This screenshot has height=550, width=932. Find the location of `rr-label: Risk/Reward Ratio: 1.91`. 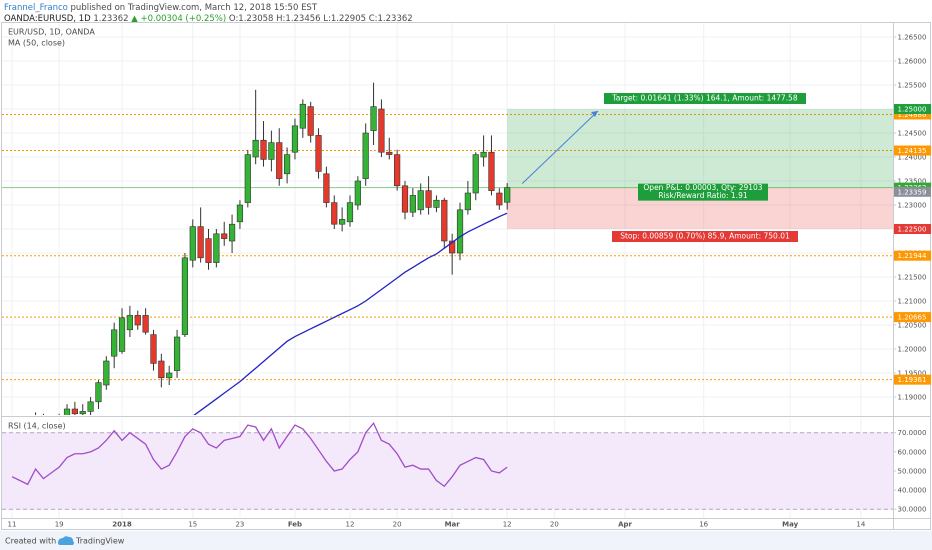

rr-label: Risk/Reward Ratio: 1.91 is located at coordinates (702, 195).